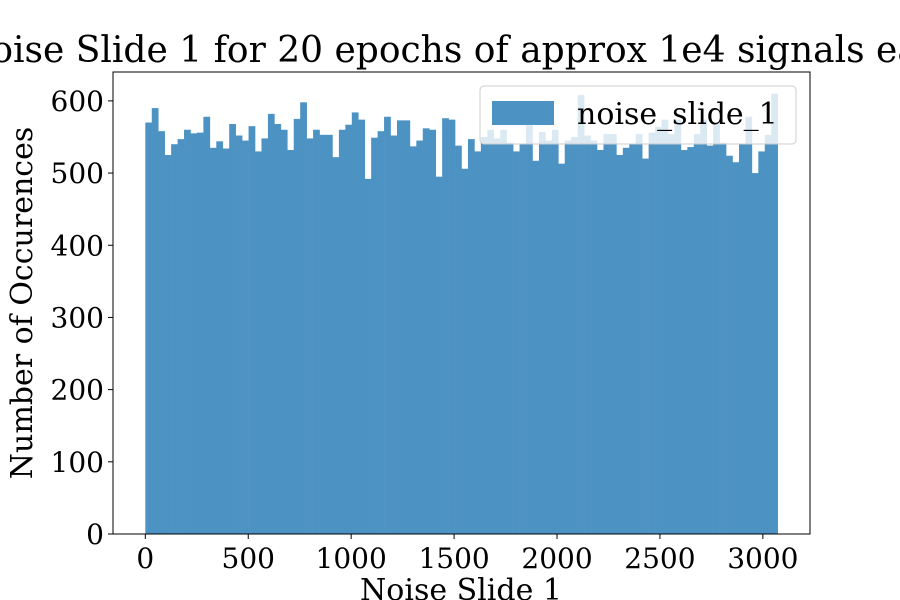  Describe the element at coordinates (461, 586) in the screenshot. I see `x-axis-label: Noise Slide 1` at that location.